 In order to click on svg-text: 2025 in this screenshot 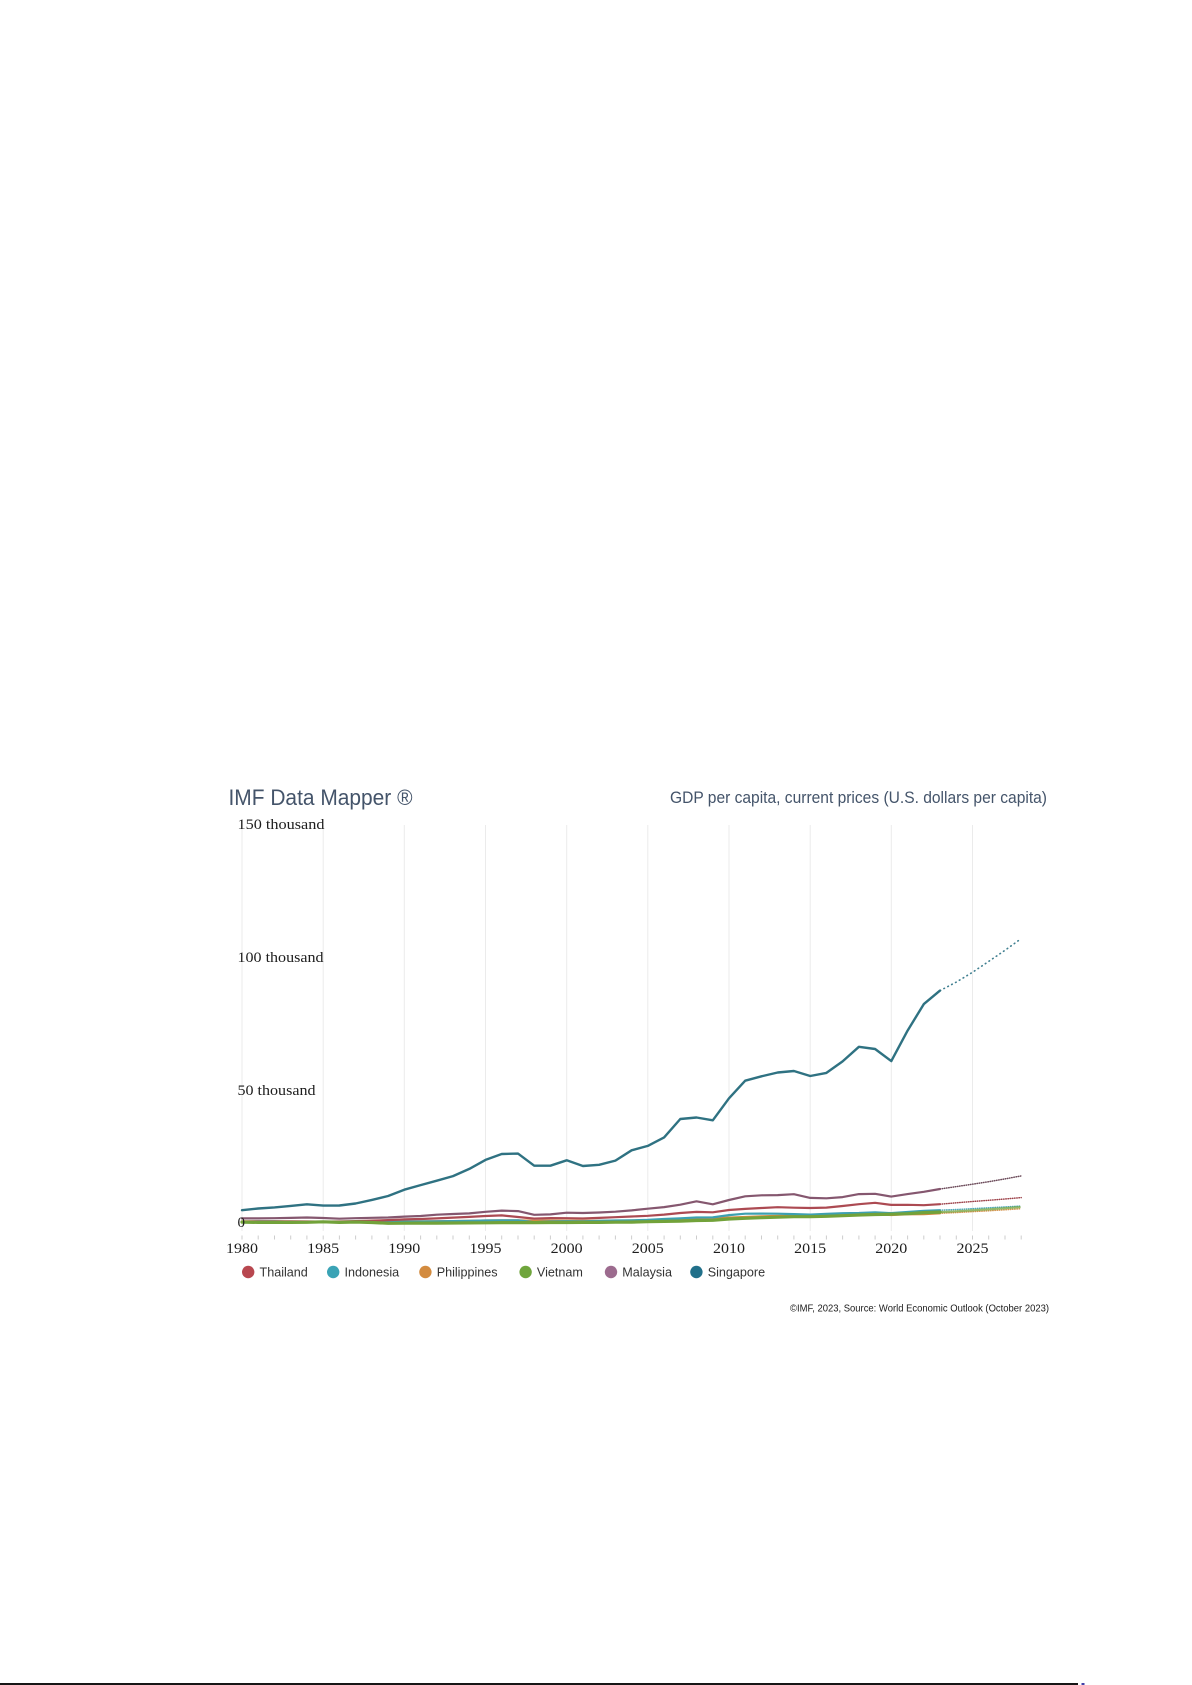, I will do `click(973, 1249)`.